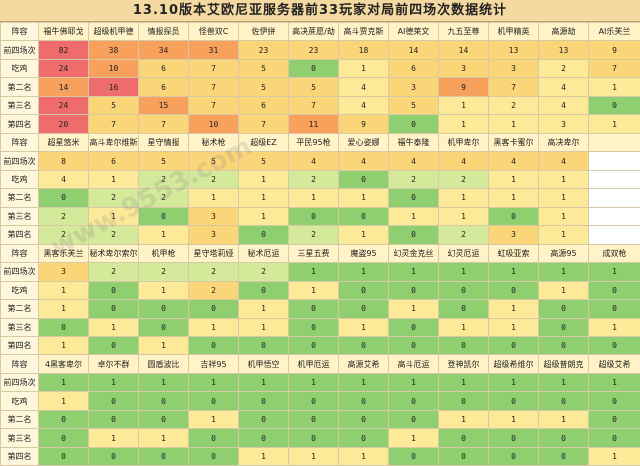 This screenshot has width=640, height=466. I want to click on value-cell: 31, so click(214, 50).